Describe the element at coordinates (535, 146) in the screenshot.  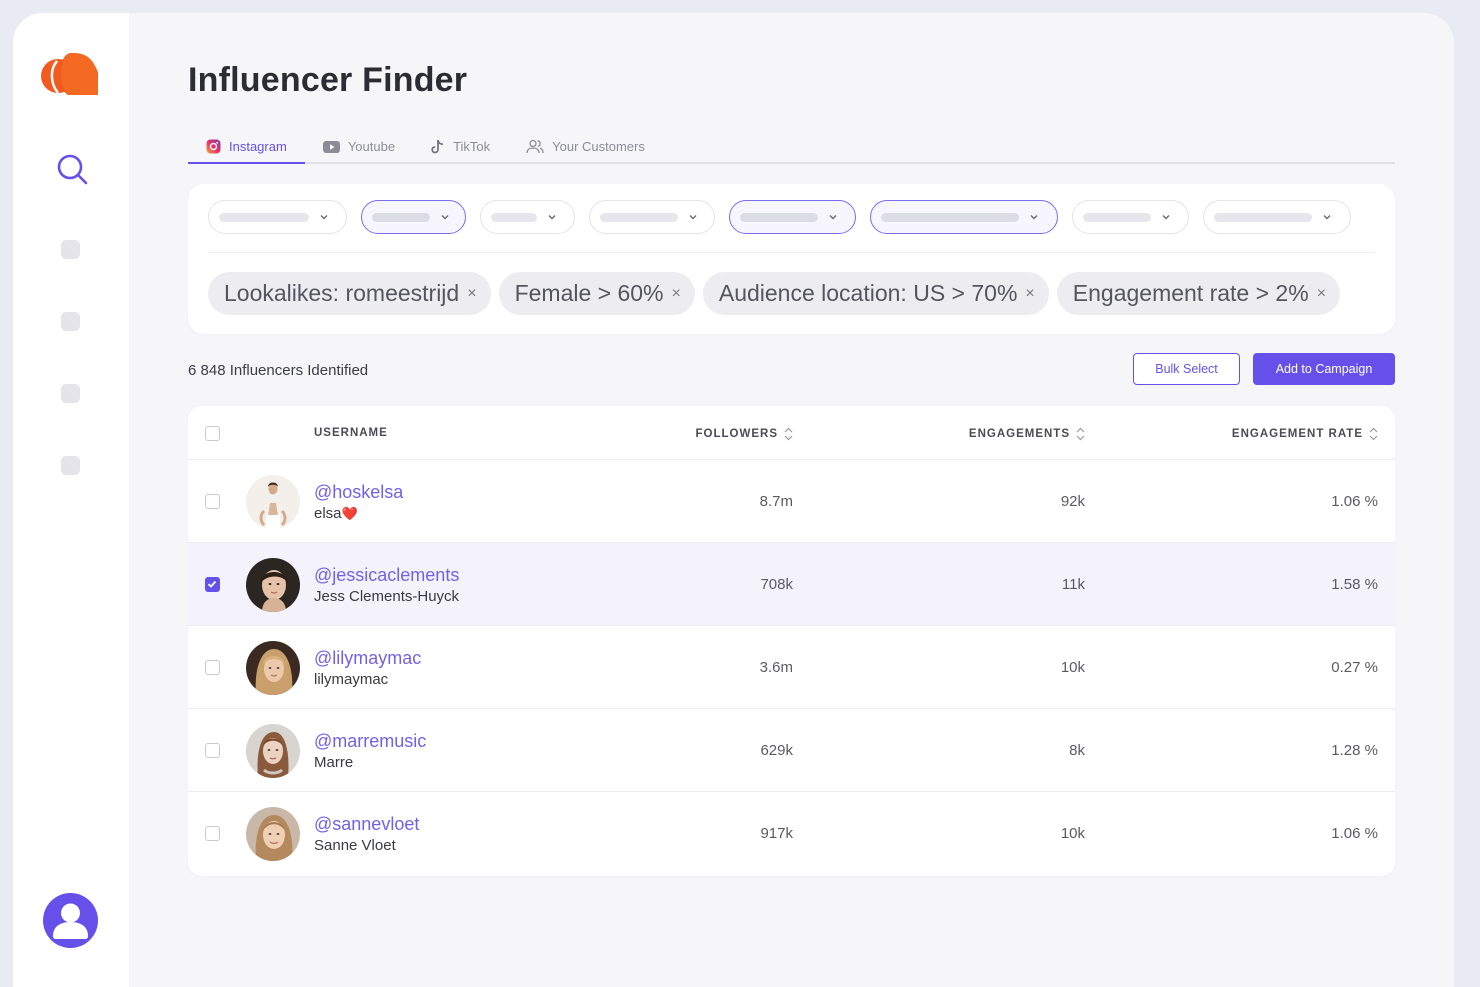
I see `users-icon` at that location.